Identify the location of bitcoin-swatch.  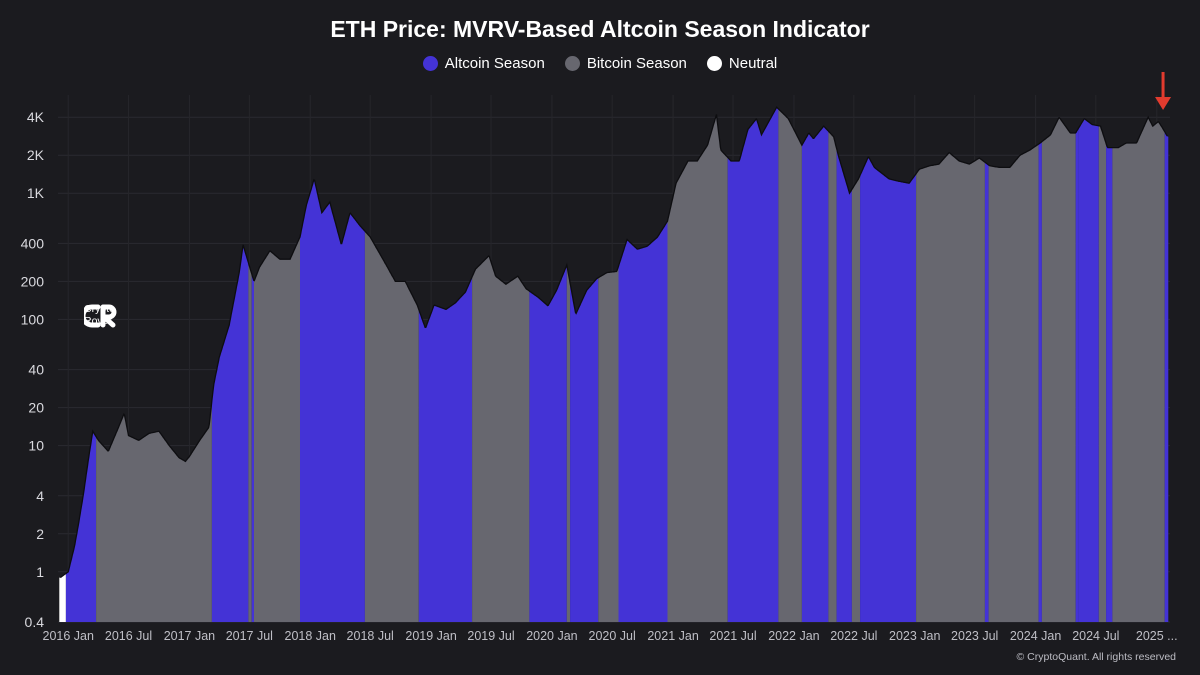
(572, 63).